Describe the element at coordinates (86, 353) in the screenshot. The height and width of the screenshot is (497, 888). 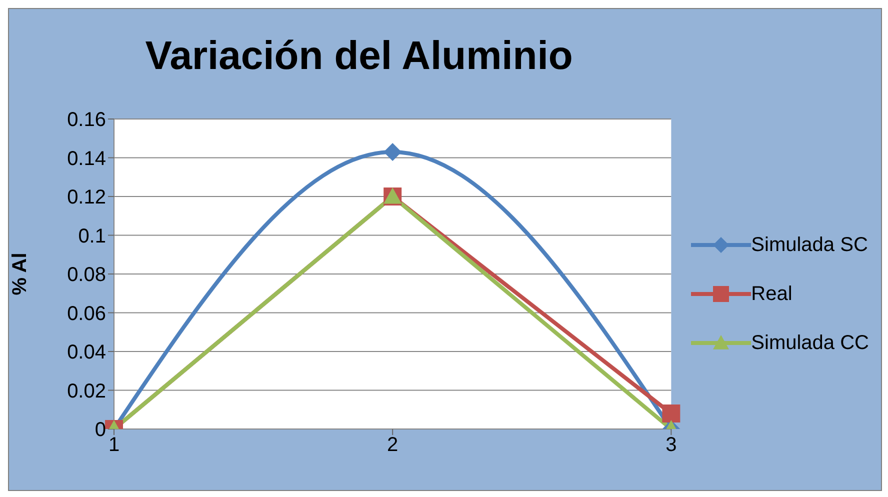
I see `y-tick-label: 0.04` at that location.